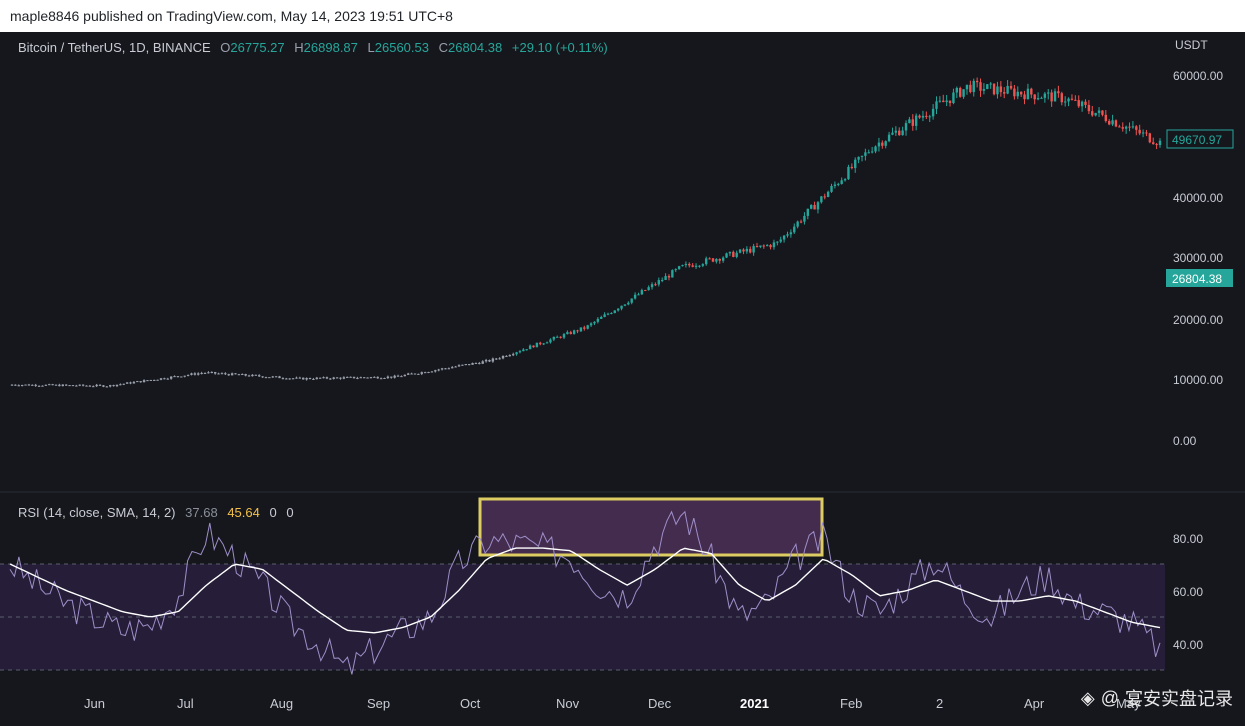 The height and width of the screenshot is (726, 1245). What do you see at coordinates (754, 703) in the screenshot?
I see `time-tick-2021: 2021` at bounding box center [754, 703].